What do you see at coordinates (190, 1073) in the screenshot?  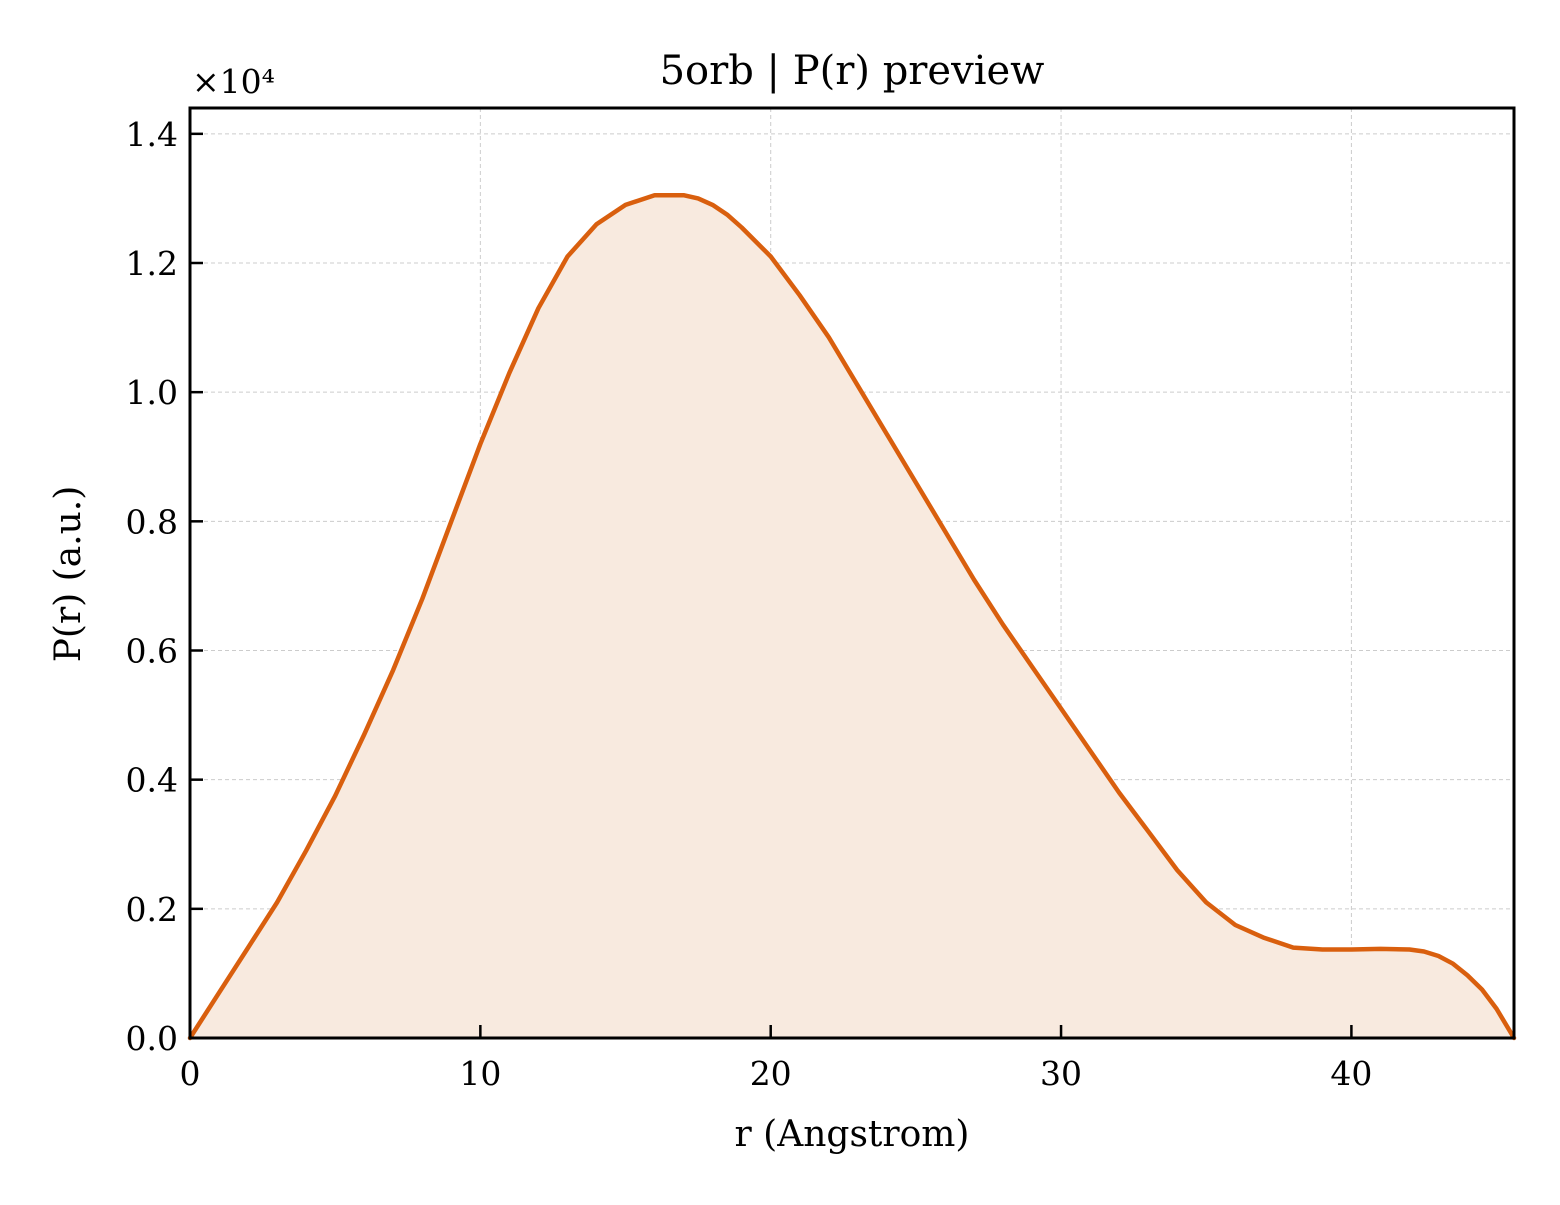 I see `x-tick-label: 0` at bounding box center [190, 1073].